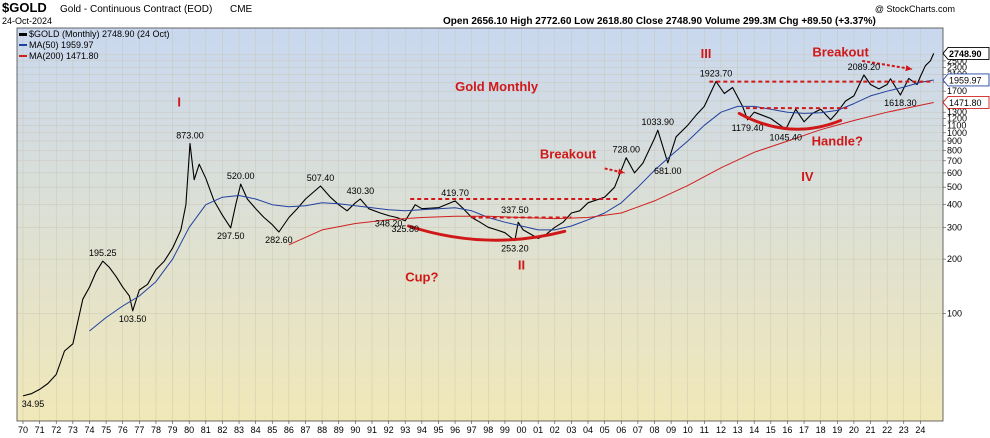  What do you see at coordinates (957, 67) in the screenshot?
I see `y-tick-label: 2300` at bounding box center [957, 67].